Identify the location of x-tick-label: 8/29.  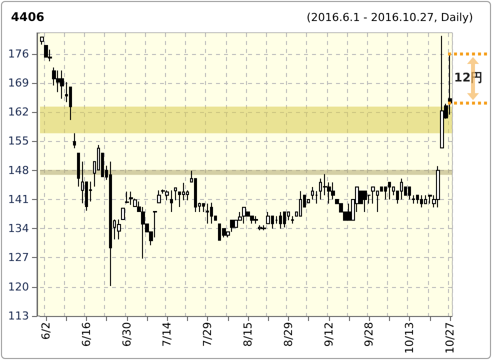
(288, 334).